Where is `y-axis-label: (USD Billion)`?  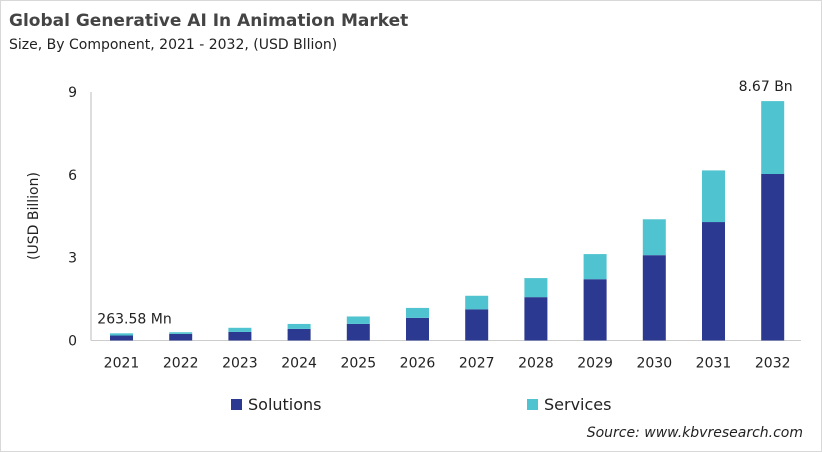
y-axis-label: (USD Billion) is located at coordinates (34, 216).